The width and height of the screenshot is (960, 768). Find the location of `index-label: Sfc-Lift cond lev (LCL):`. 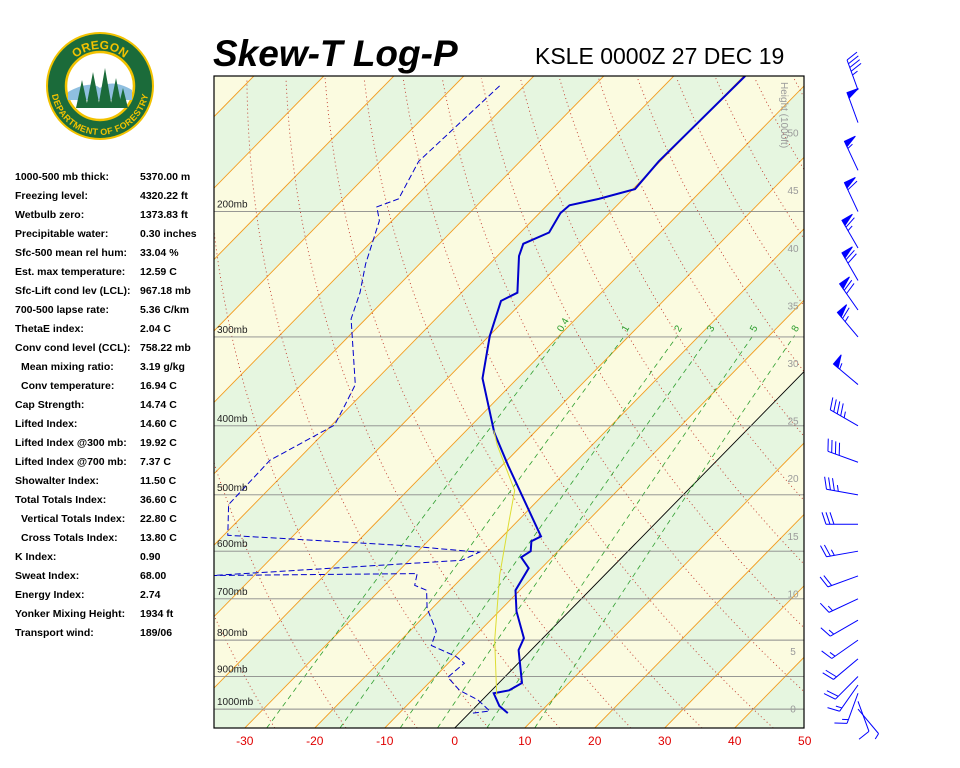

index-label: Sfc-Lift cond lev (LCL): is located at coordinates (73, 291).